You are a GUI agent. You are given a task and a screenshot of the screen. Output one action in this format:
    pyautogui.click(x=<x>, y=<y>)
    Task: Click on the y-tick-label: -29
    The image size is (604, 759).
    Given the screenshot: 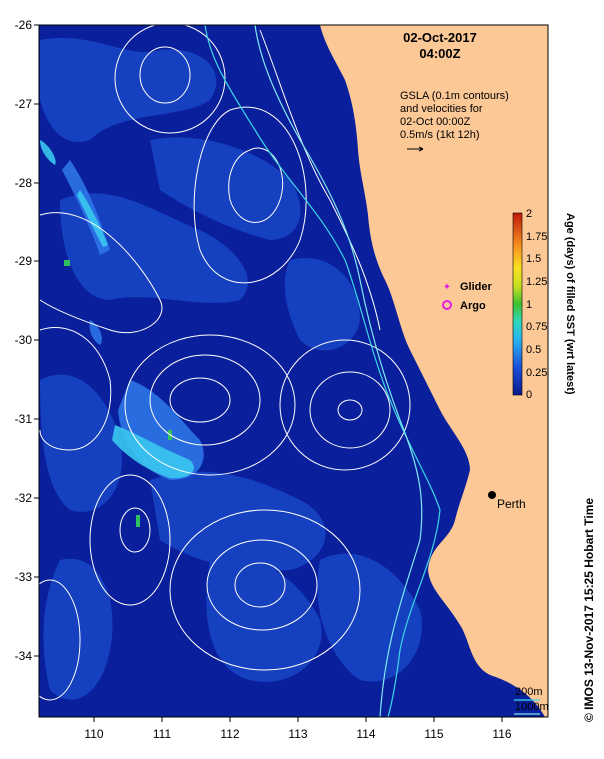 What is the action you would take?
    pyautogui.click(x=24, y=261)
    